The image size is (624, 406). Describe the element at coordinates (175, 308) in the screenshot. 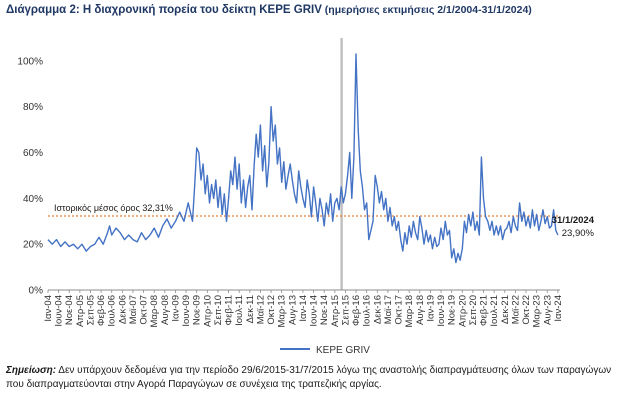

I see `x-tick-label: Ιαν-09` at that location.